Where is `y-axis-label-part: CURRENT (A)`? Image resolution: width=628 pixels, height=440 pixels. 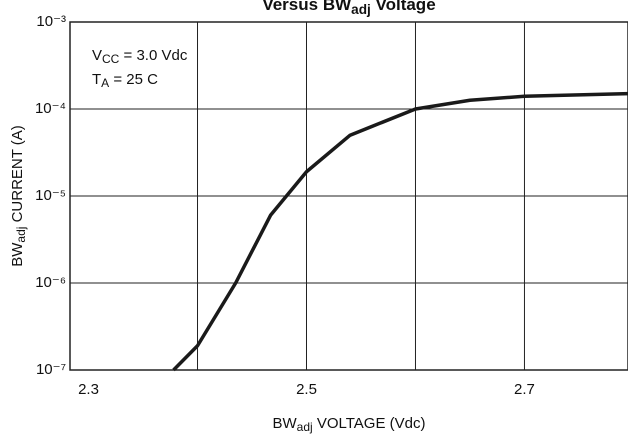 y-axis-label-part: CURRENT (A) is located at coordinates (17, 175).